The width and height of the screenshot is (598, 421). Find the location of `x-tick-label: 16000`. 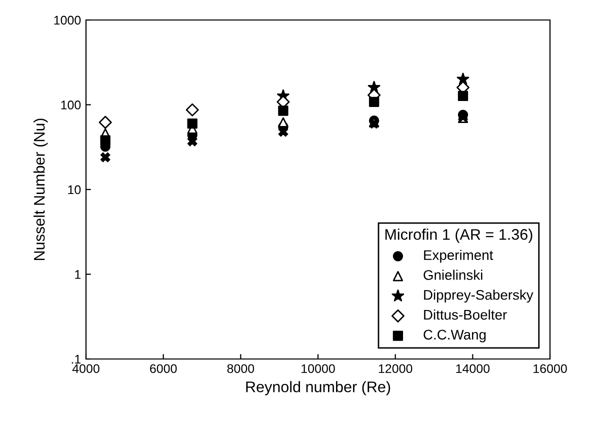

x-tick-label: 16000 is located at coordinates (550, 369).